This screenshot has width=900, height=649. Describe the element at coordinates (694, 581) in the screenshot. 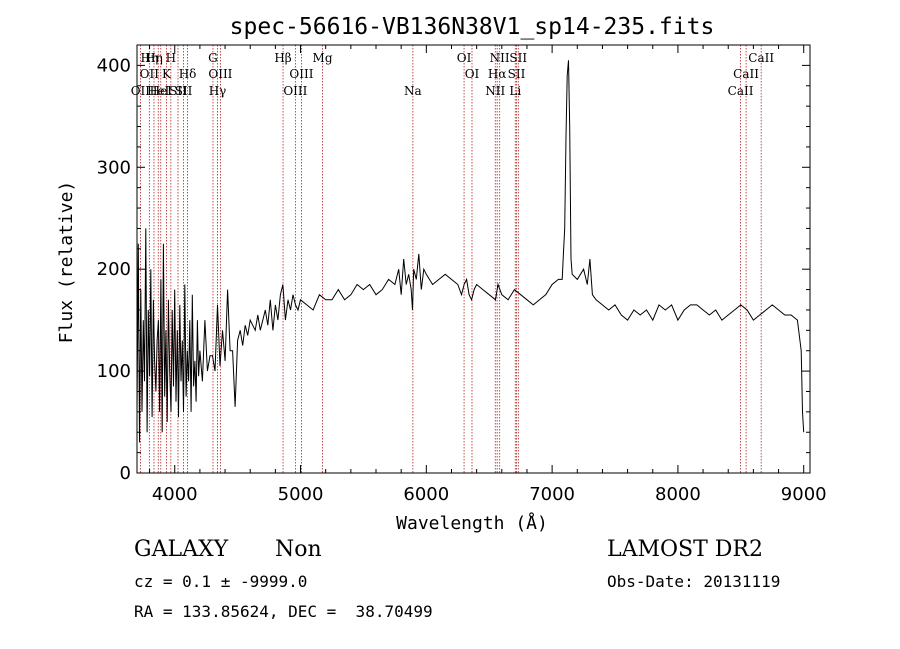

I see `obs-date: Obs-Date: 20131119` at that location.